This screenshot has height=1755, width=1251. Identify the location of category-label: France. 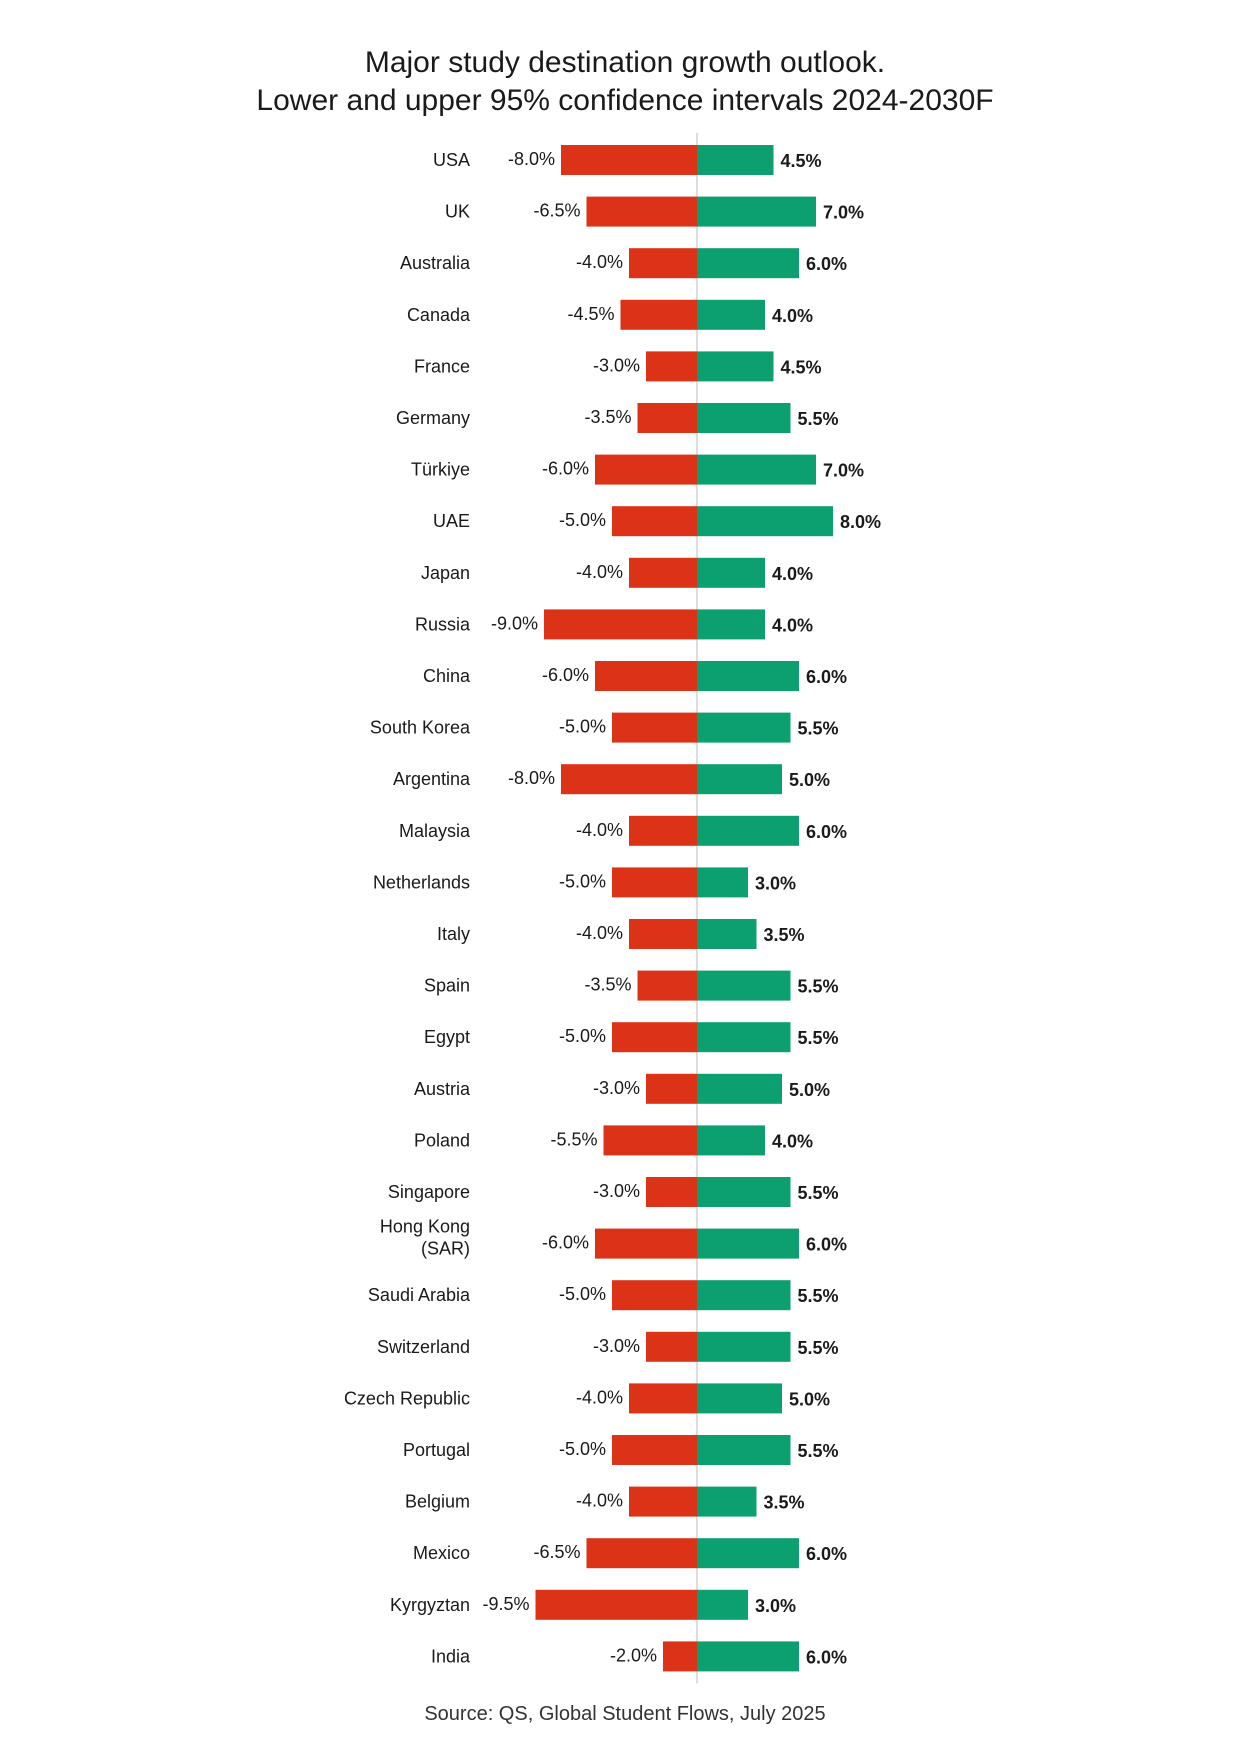
(442, 366).